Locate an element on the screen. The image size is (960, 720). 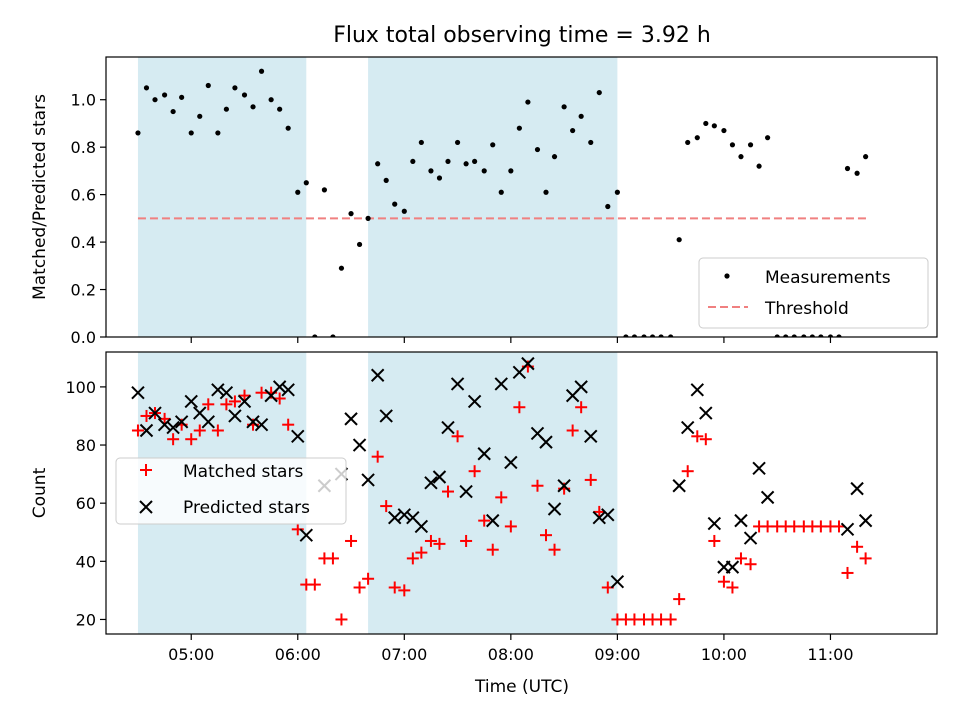
legend-predicted-label: Predicted stars is located at coordinates (246, 508).